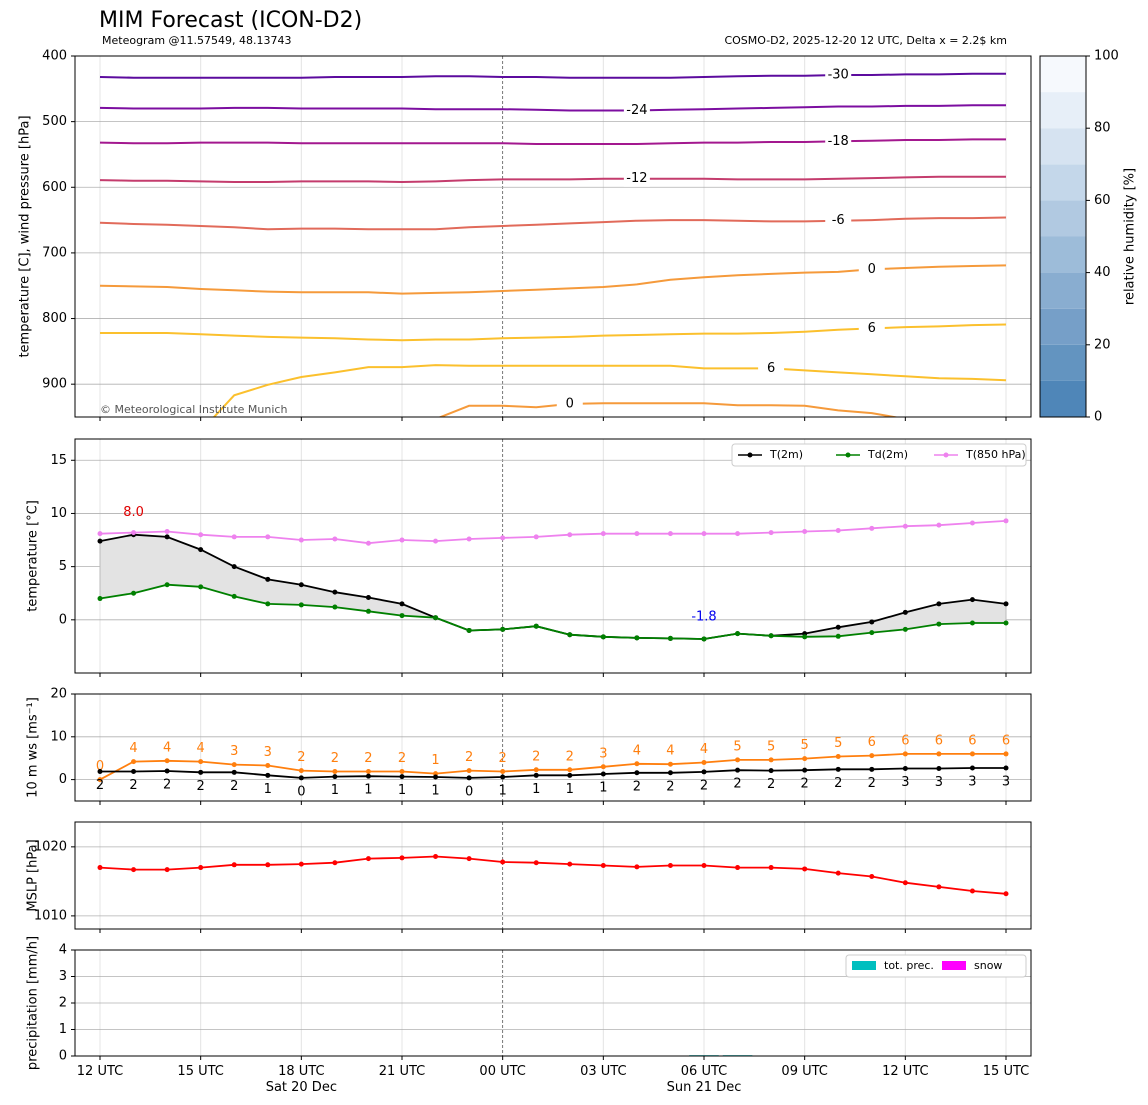  I want to click on x-tick-label: 18 UTC Sat 20 Dec, so click(301, 1079).